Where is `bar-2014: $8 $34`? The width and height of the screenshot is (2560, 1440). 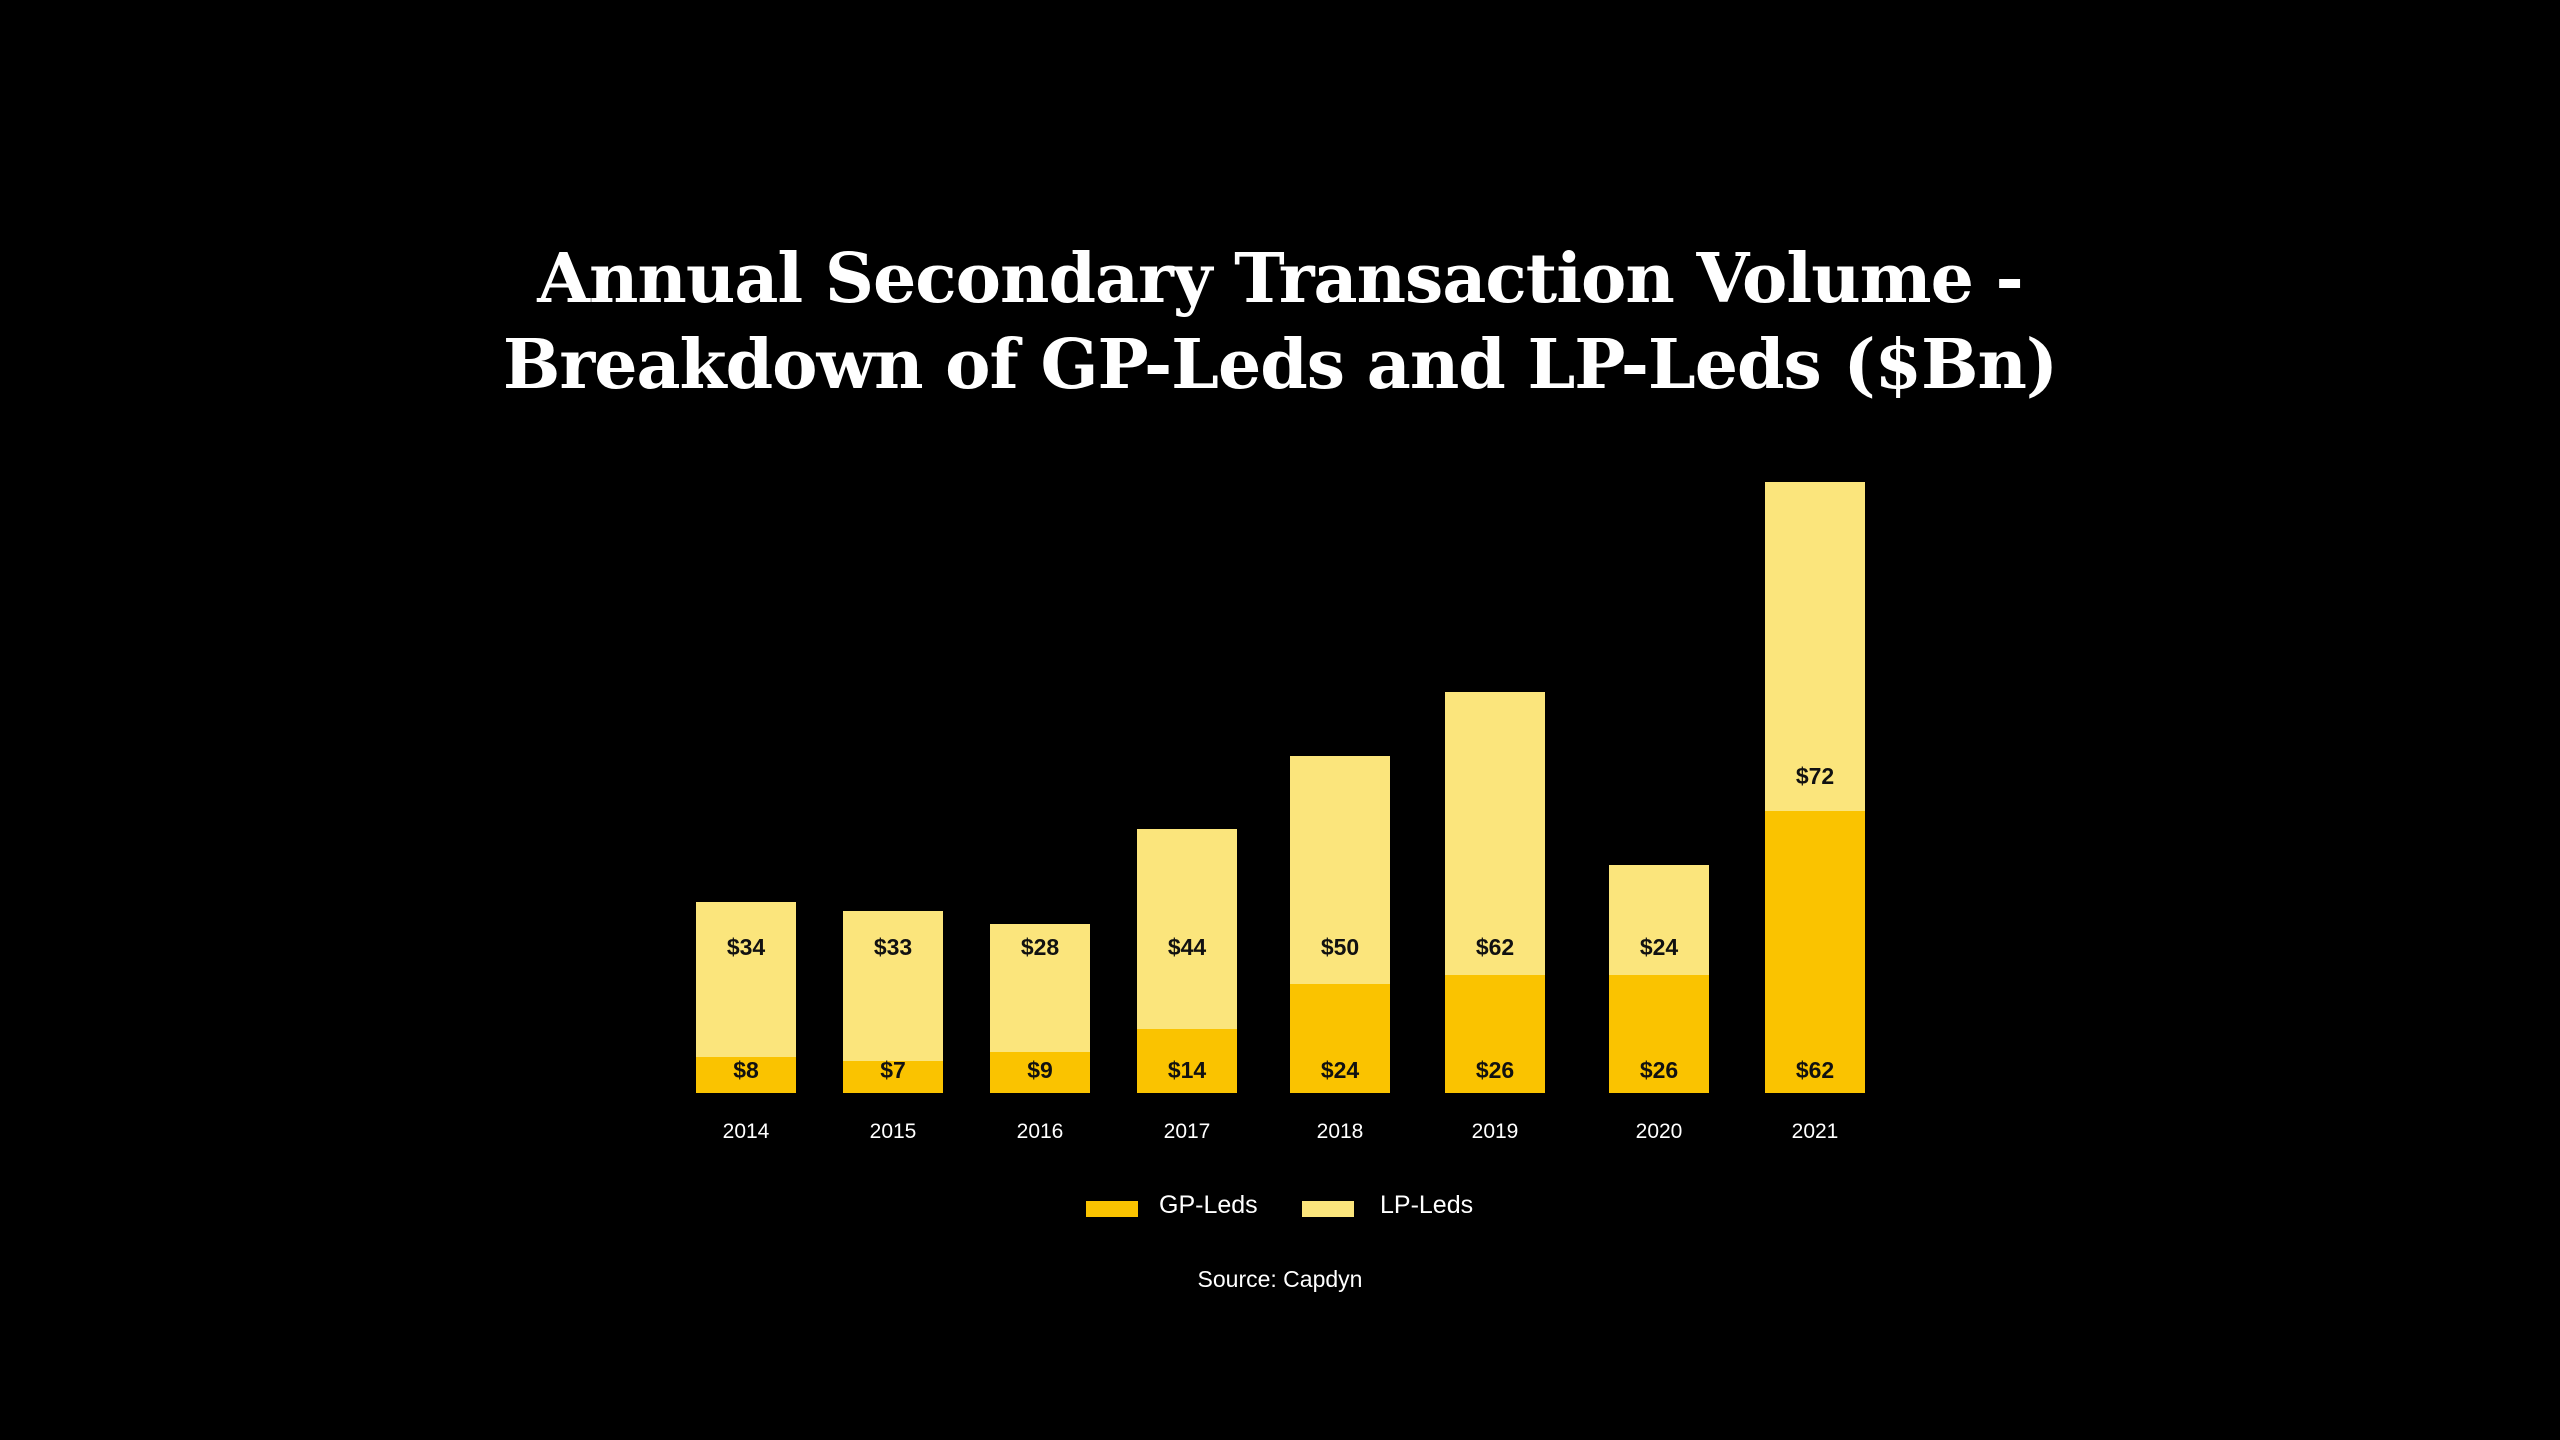
bar-2014: $8 $34 is located at coordinates (746, 997).